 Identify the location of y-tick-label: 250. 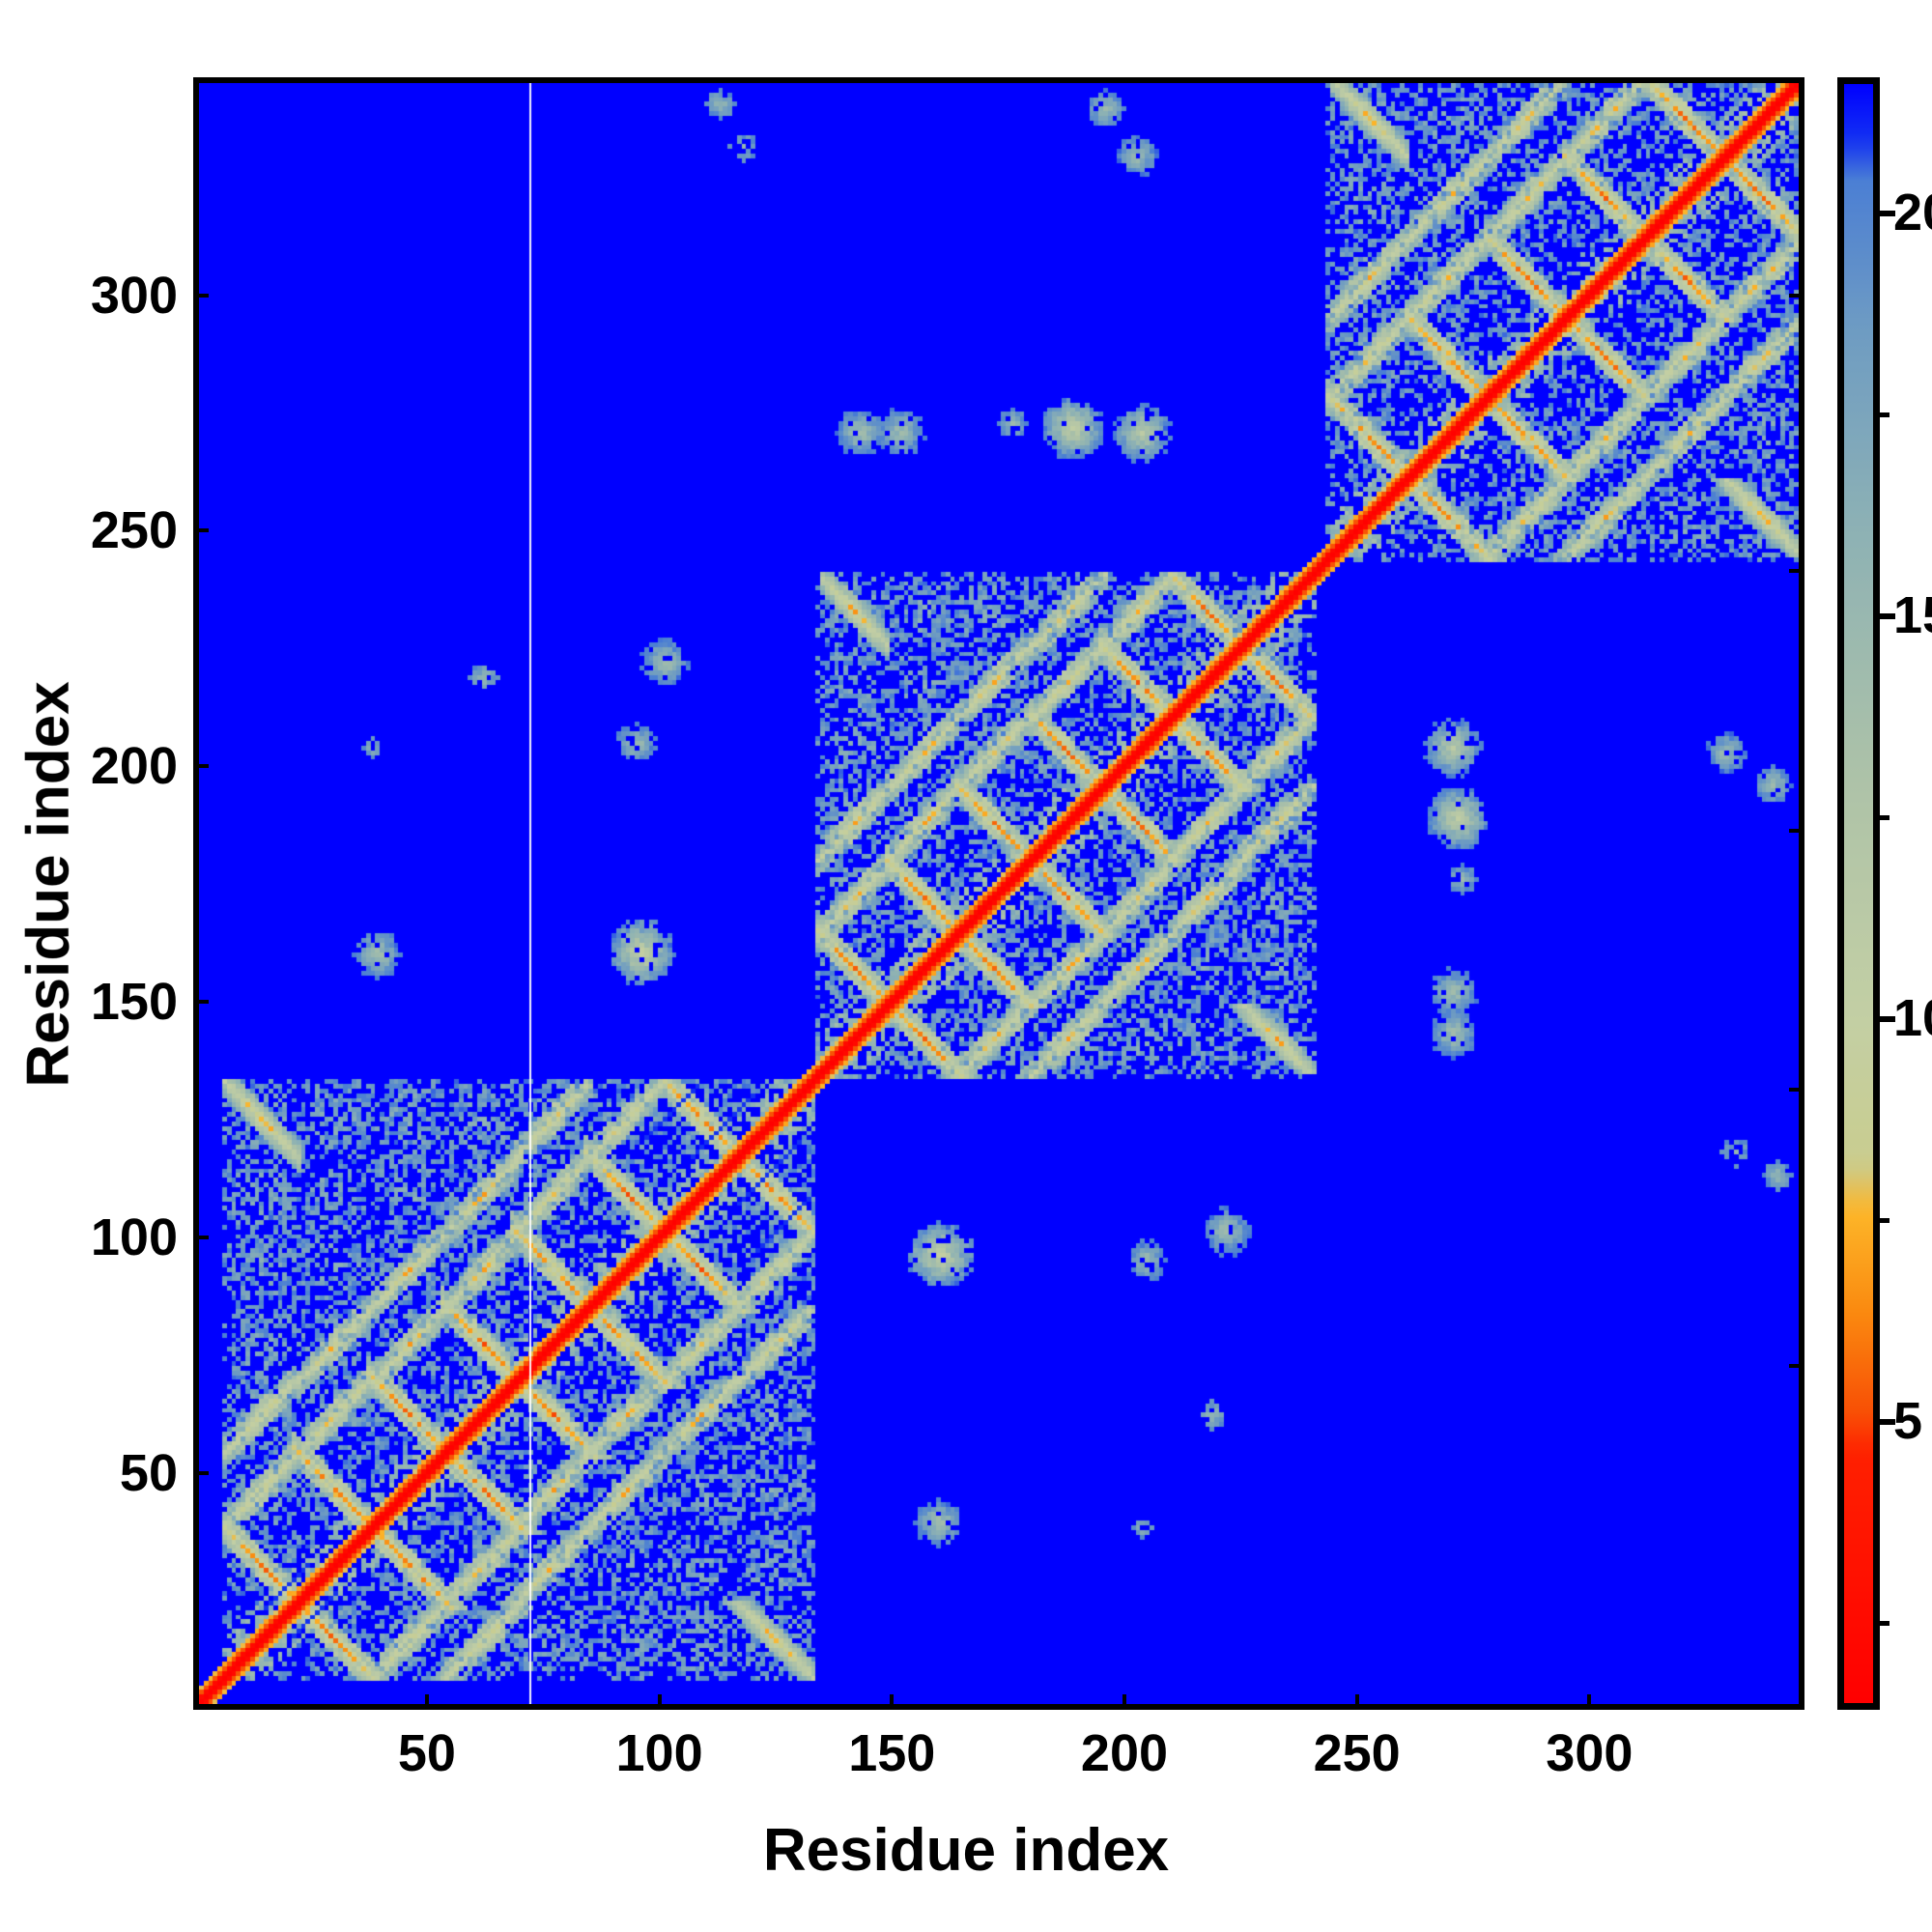
(134, 530).